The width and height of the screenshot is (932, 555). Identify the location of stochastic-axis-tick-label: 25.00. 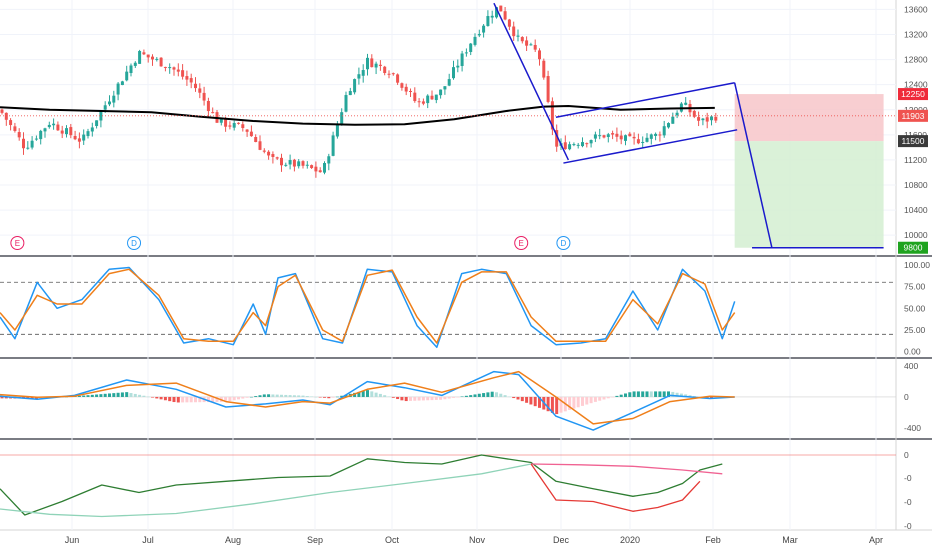
(915, 330).